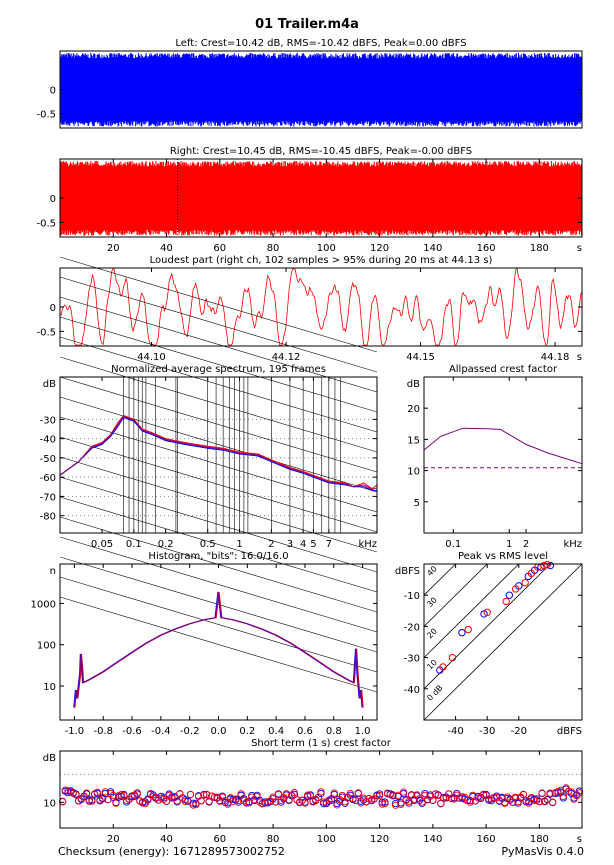 This screenshot has height=865, width=614. I want to click on y-unit-label: dB, so click(413, 384).